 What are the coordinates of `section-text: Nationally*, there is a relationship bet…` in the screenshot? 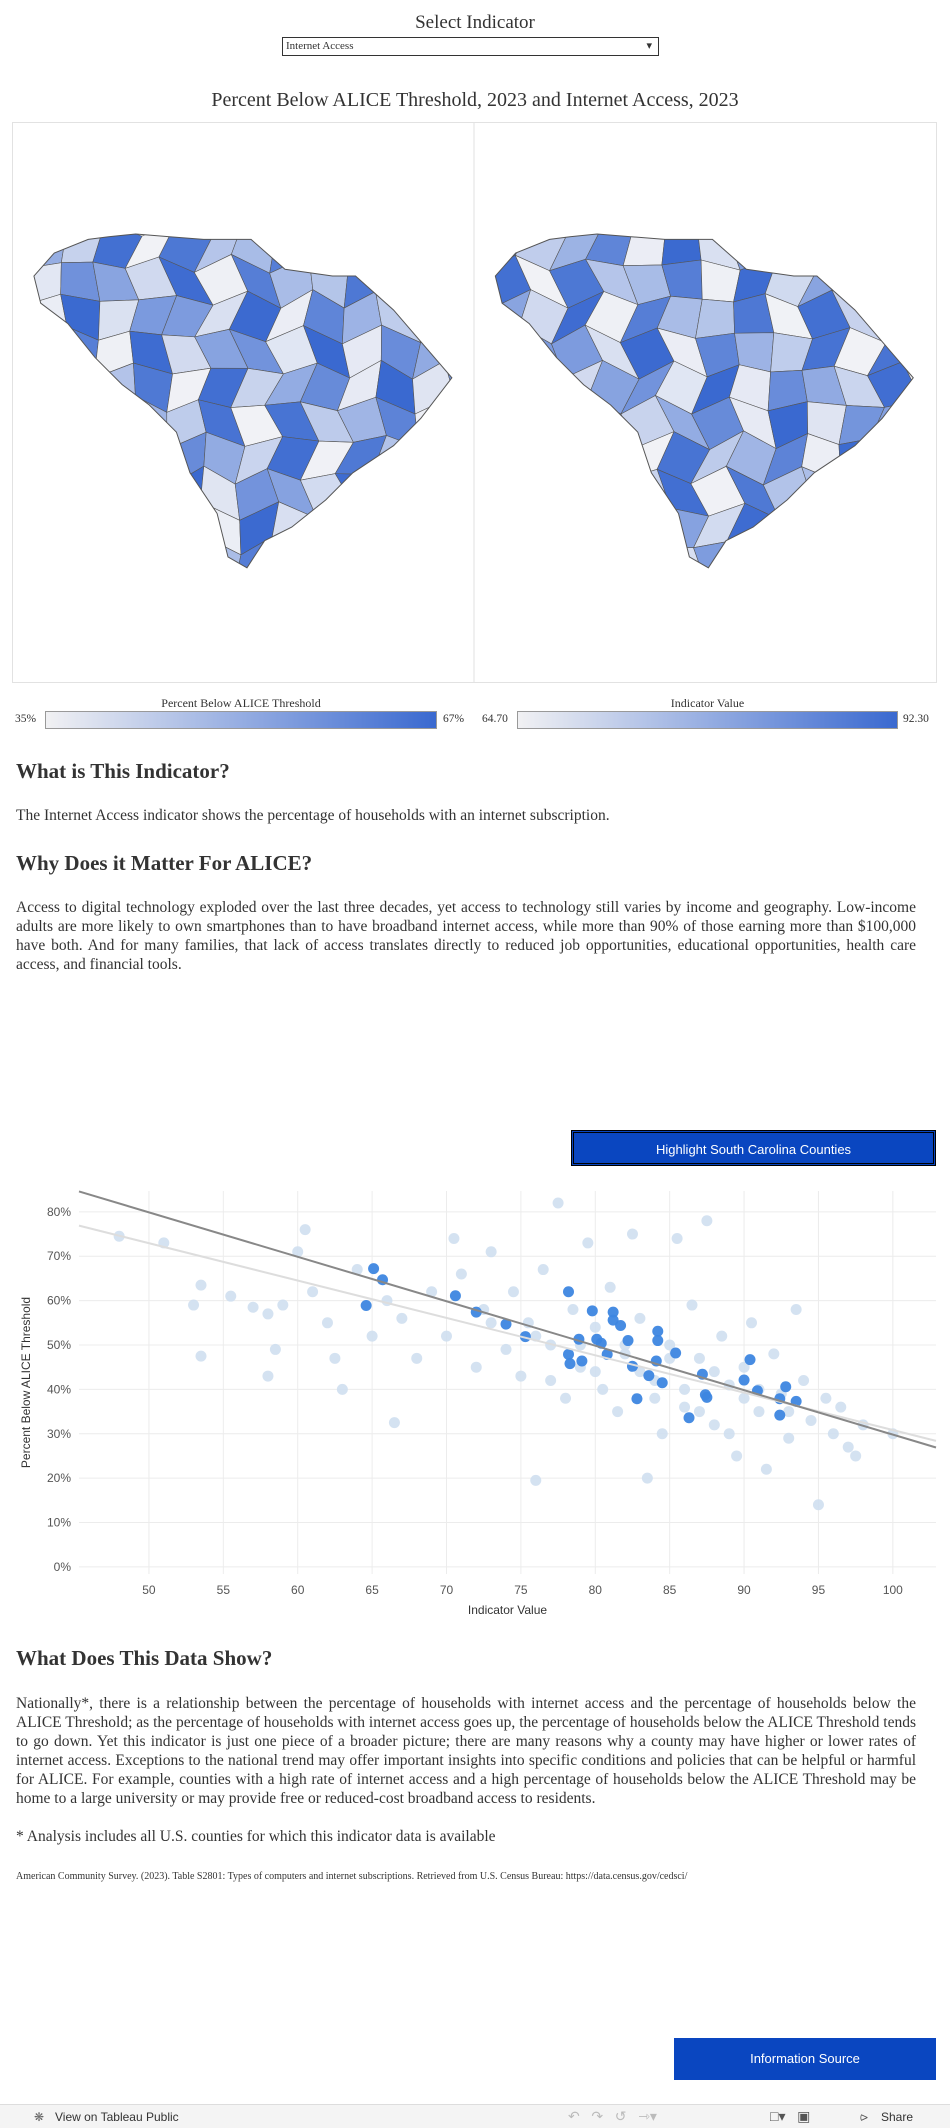 It's located at (466, 1751).